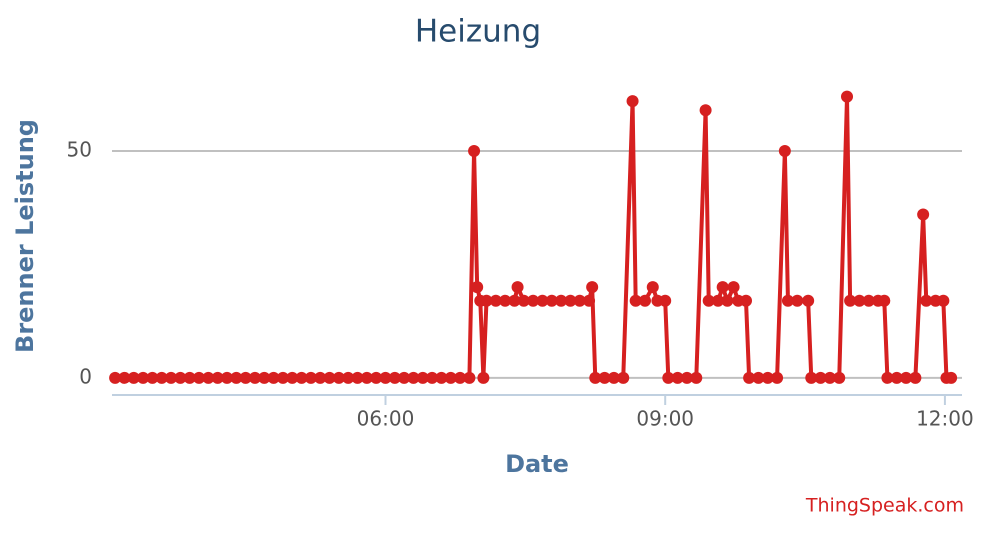 This screenshot has width=990, height=535. Describe the element at coordinates (25, 236) in the screenshot. I see `y-axis-label: Brenner Leistung` at that location.